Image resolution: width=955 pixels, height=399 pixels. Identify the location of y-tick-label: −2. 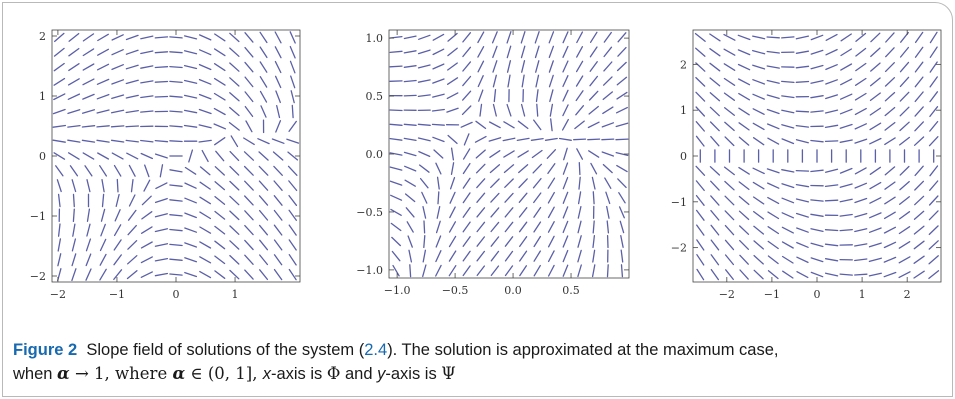
(38, 276).